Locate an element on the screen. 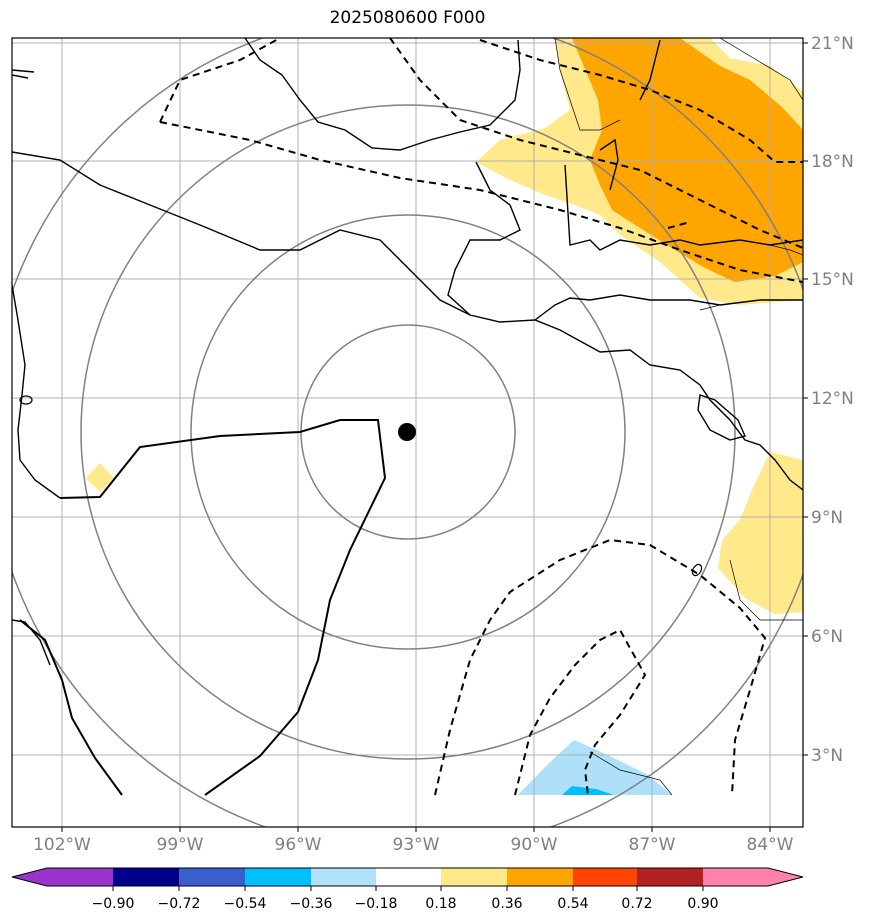 The height and width of the screenshot is (924, 873). colorbar-tick-label: −0.72 is located at coordinates (179, 904).